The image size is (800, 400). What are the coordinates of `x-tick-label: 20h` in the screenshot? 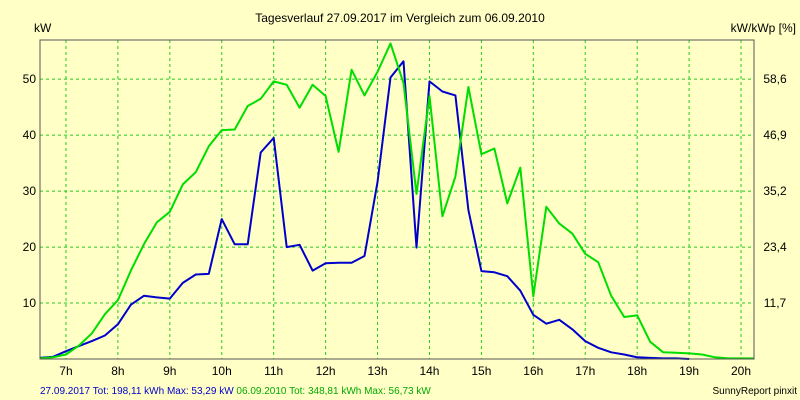 It's located at (741, 371).